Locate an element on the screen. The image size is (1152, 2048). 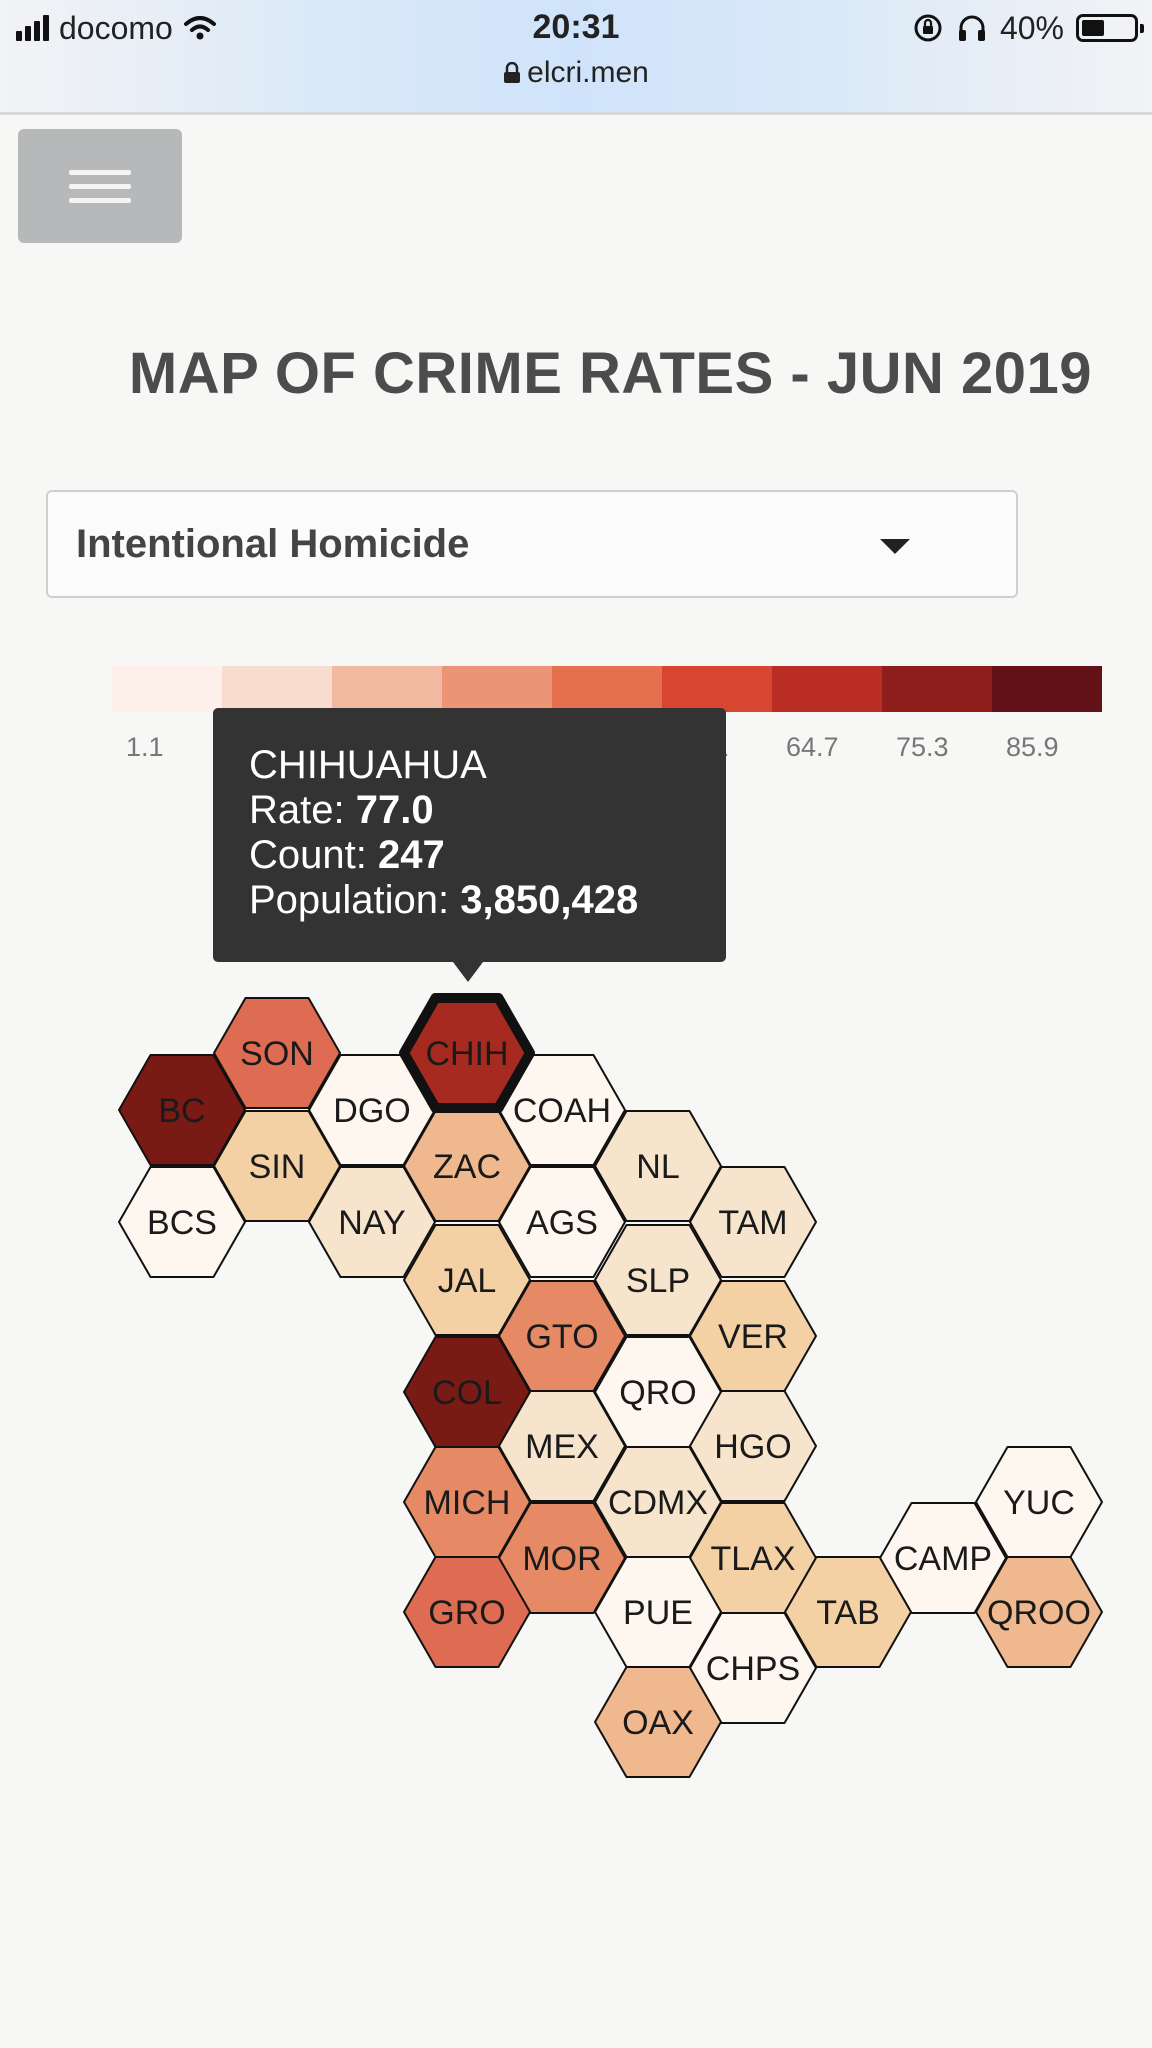
menu-button is located at coordinates (100, 186).